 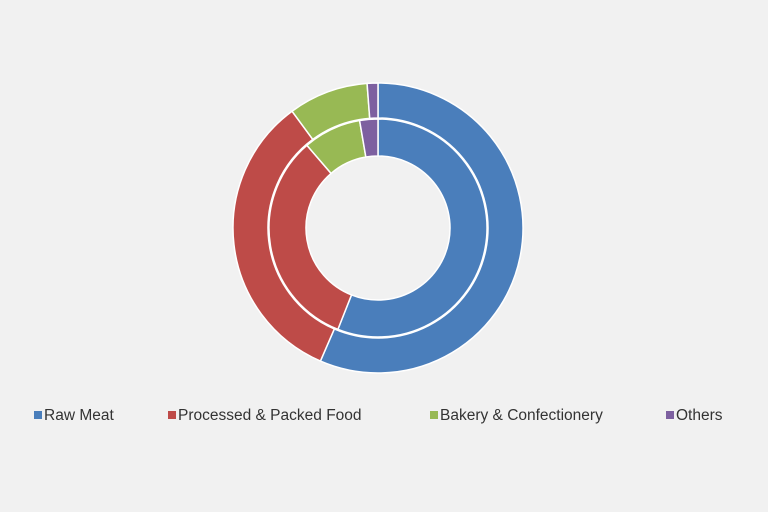 What do you see at coordinates (699, 415) in the screenshot?
I see `legend-label: Others` at bounding box center [699, 415].